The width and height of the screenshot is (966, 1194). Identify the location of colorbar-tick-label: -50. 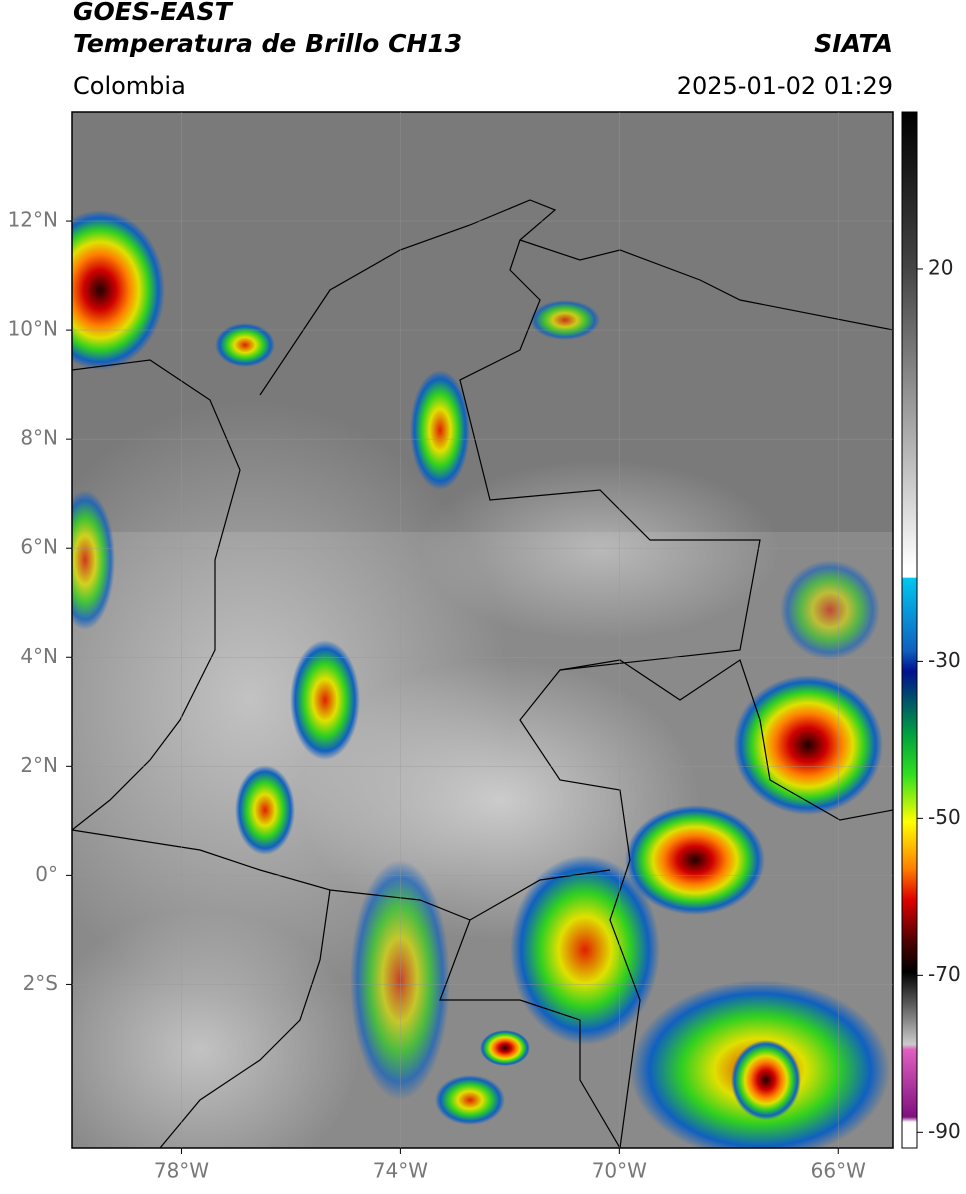
(944, 817).